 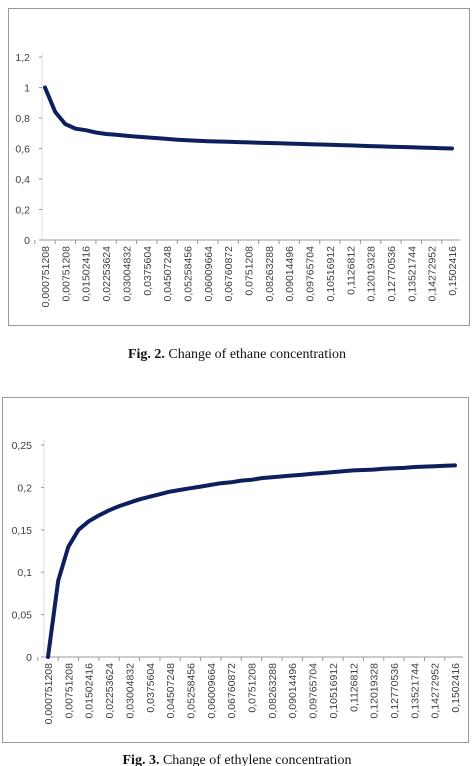 What do you see at coordinates (22, 58) in the screenshot?
I see `y-tick-label: 1,2` at bounding box center [22, 58].